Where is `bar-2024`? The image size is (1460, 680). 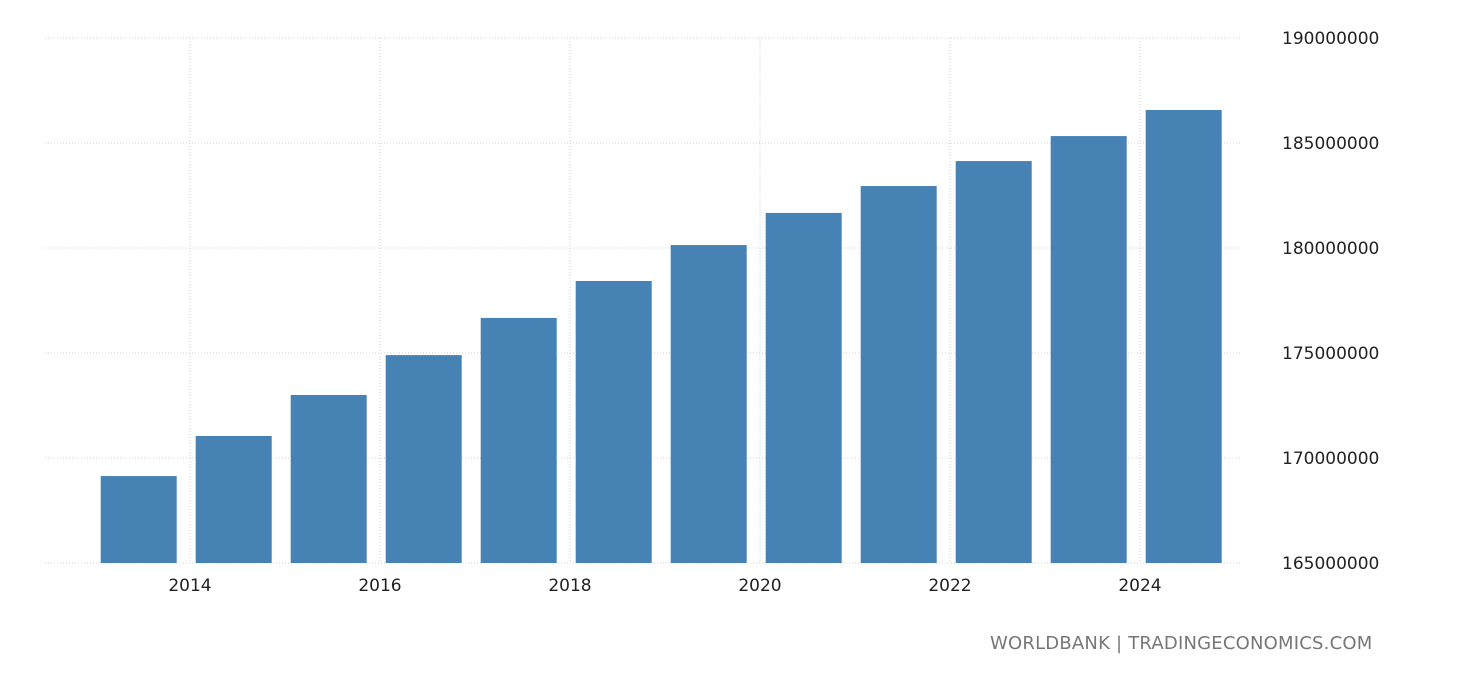 bar-2024 is located at coordinates (1183, 336).